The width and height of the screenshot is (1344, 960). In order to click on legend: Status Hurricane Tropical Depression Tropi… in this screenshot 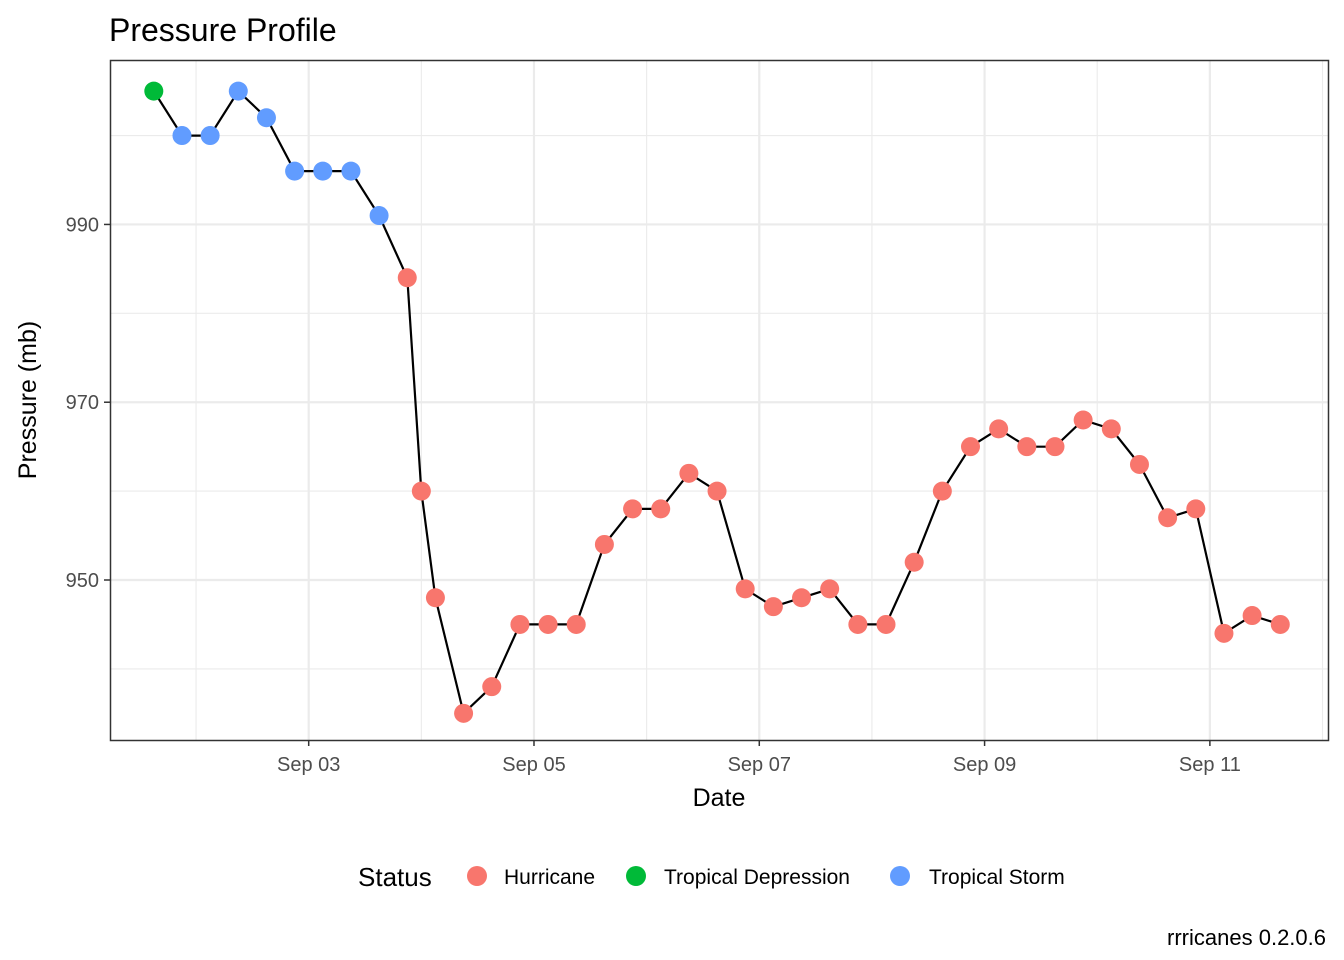, I will do `click(711, 877)`.